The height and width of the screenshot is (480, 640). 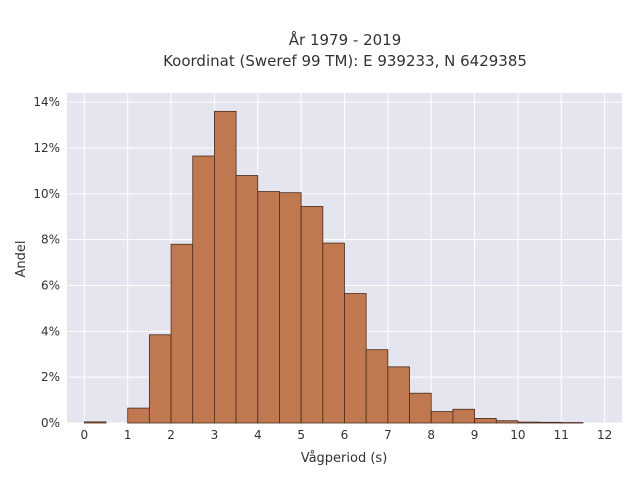 I want to click on x-tick-label: 11, so click(x=561, y=435).